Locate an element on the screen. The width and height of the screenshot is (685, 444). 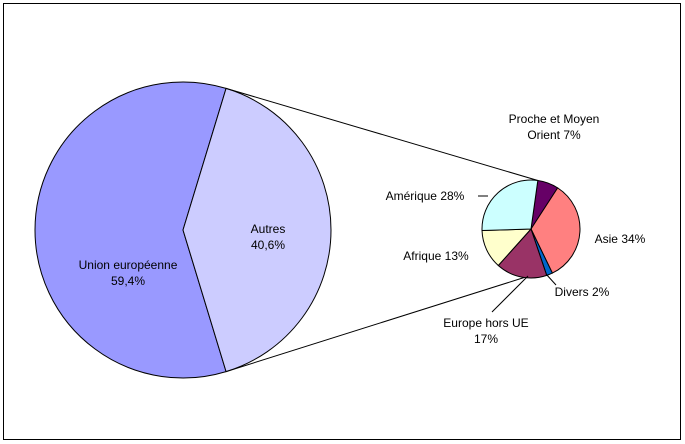
category-label: Afrique is located at coordinates (422, 256).